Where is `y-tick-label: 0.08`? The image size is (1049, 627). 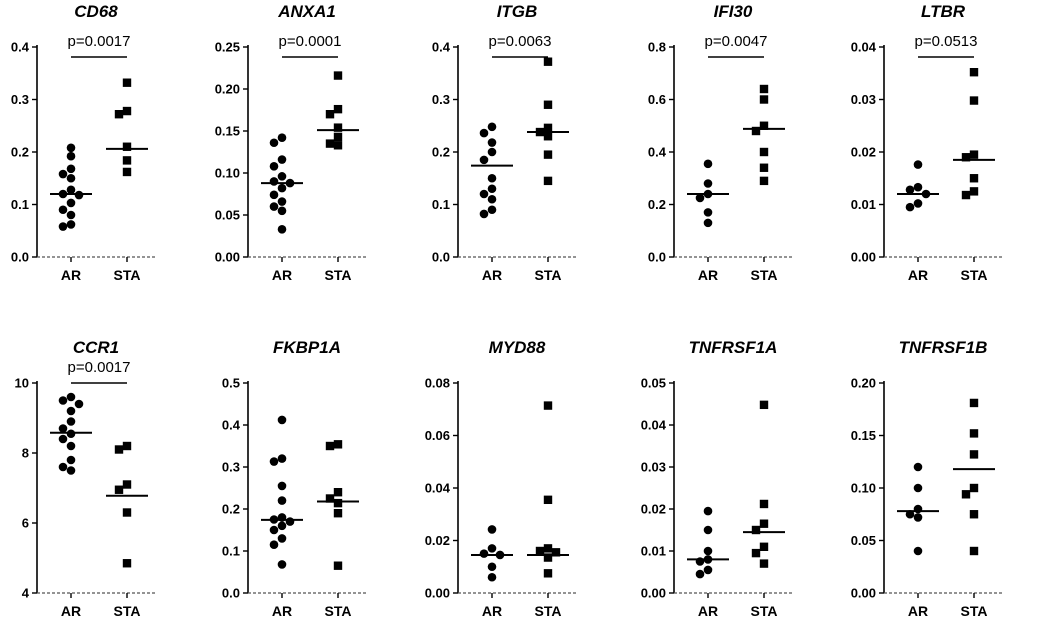
y-tick-label: 0.08 is located at coordinates (437, 383).